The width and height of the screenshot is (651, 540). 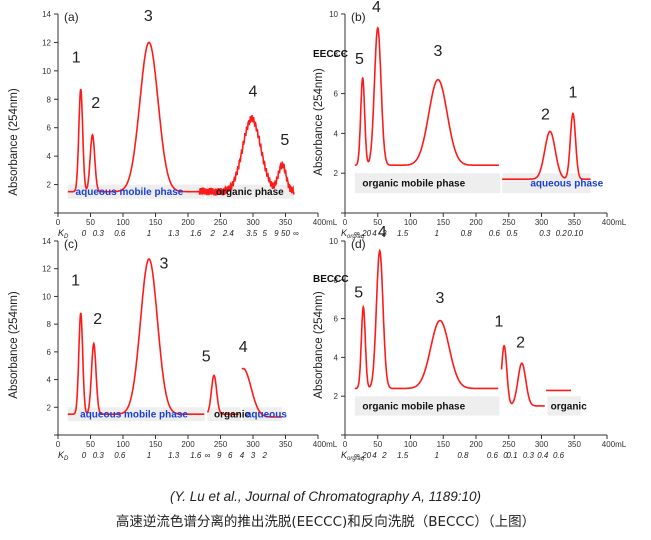 What do you see at coordinates (572, 233) in the screenshot?
I see `k-tick-label: 0.1` at bounding box center [572, 233].